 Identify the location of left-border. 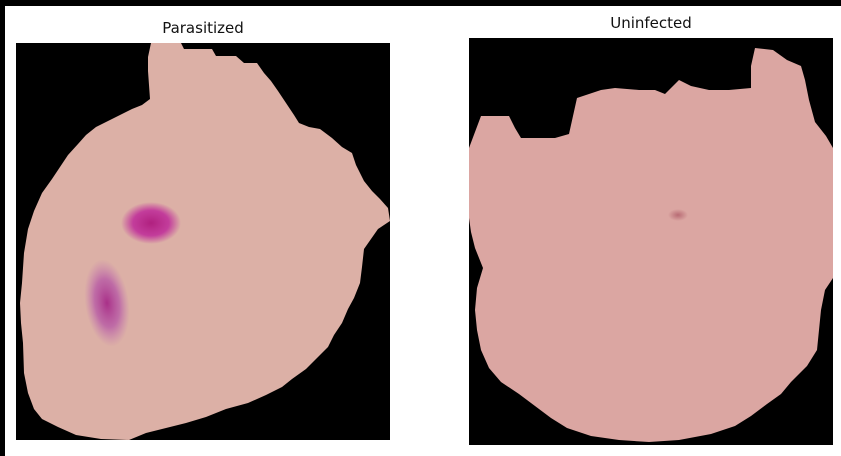
(2, 228).